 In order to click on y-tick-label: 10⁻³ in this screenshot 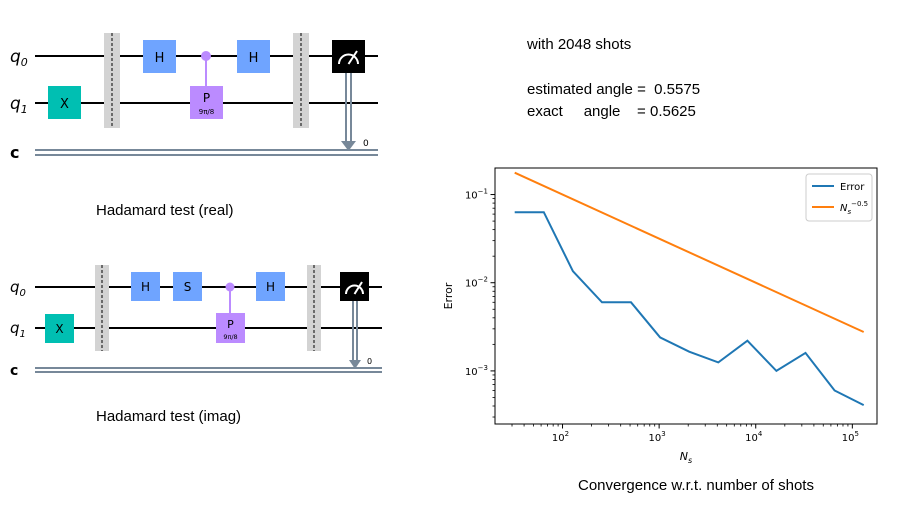, I will do `click(476, 371)`.